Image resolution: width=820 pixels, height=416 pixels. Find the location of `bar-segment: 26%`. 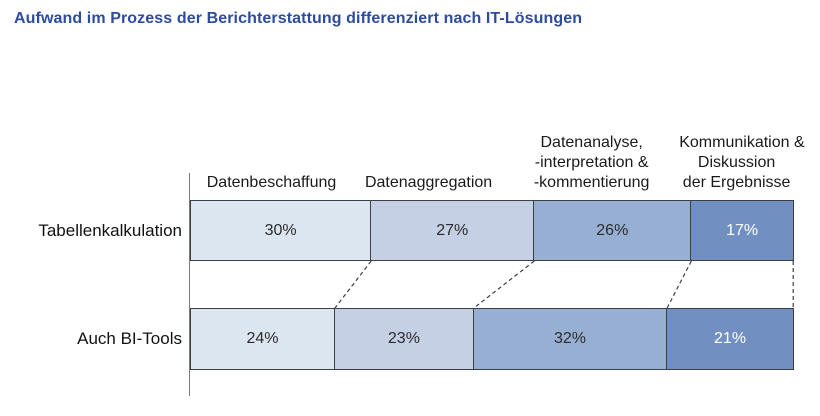

bar-segment: 26% is located at coordinates (613, 230).